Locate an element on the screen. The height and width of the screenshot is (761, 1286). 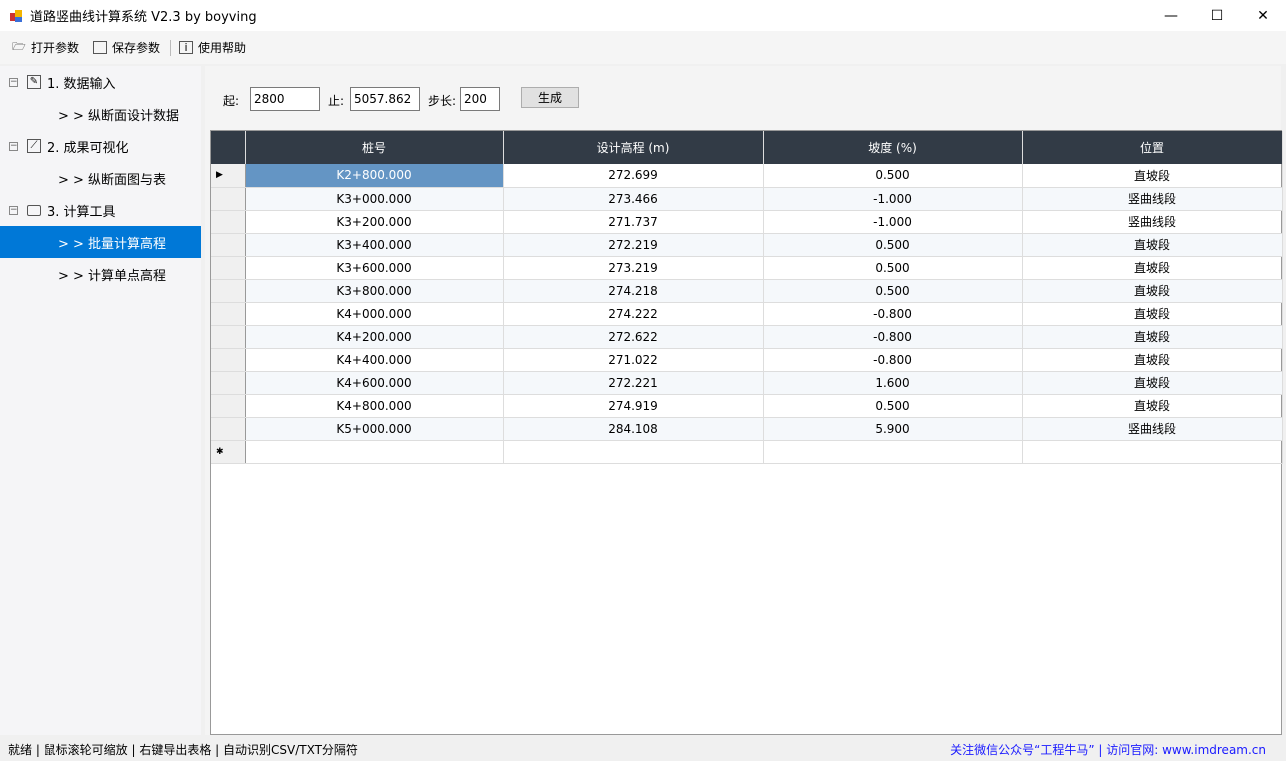
table-cell: K3+000.000 is located at coordinates (374, 199).